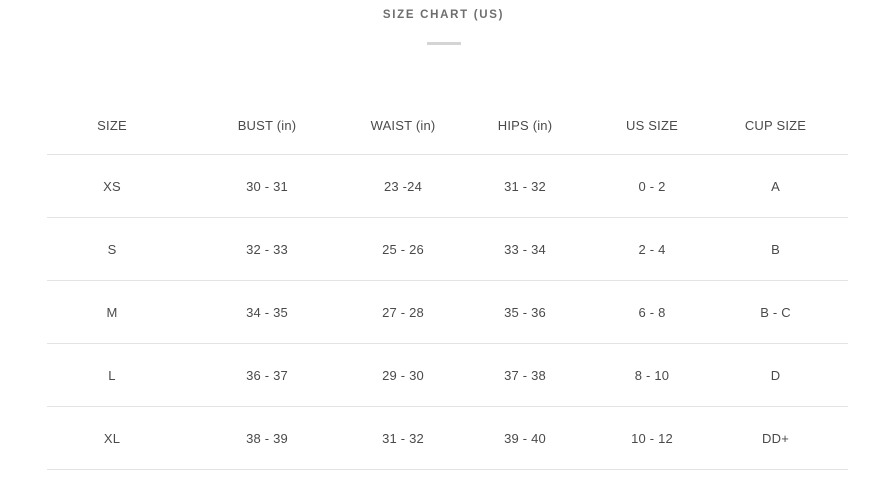 The image size is (887, 488). Describe the element at coordinates (267, 249) in the screenshot. I see `cell-bust: 32 - 33` at that location.